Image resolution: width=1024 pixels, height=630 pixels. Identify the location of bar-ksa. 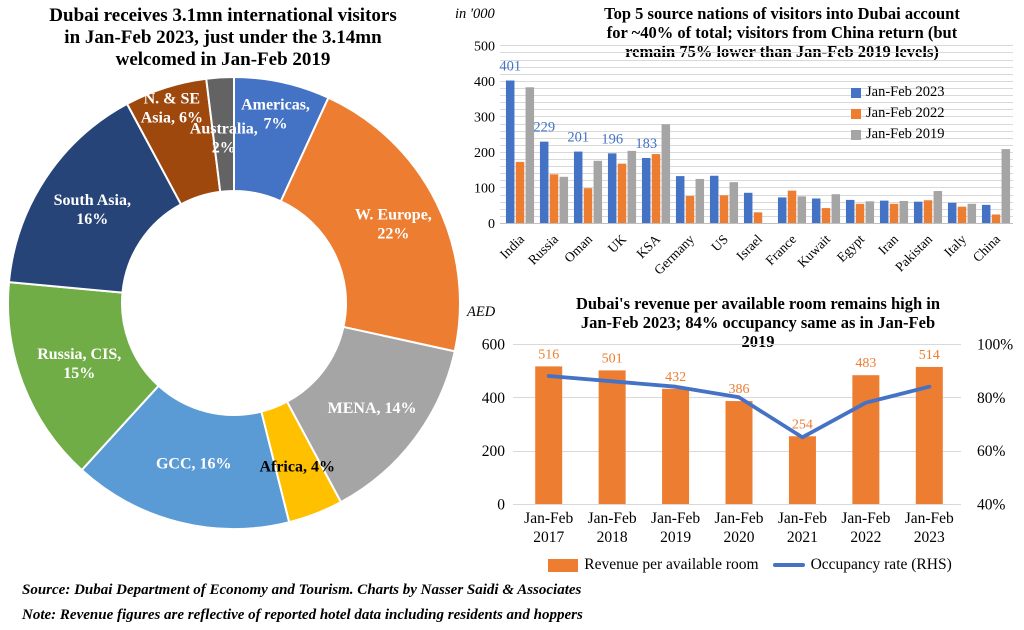
(646, 190).